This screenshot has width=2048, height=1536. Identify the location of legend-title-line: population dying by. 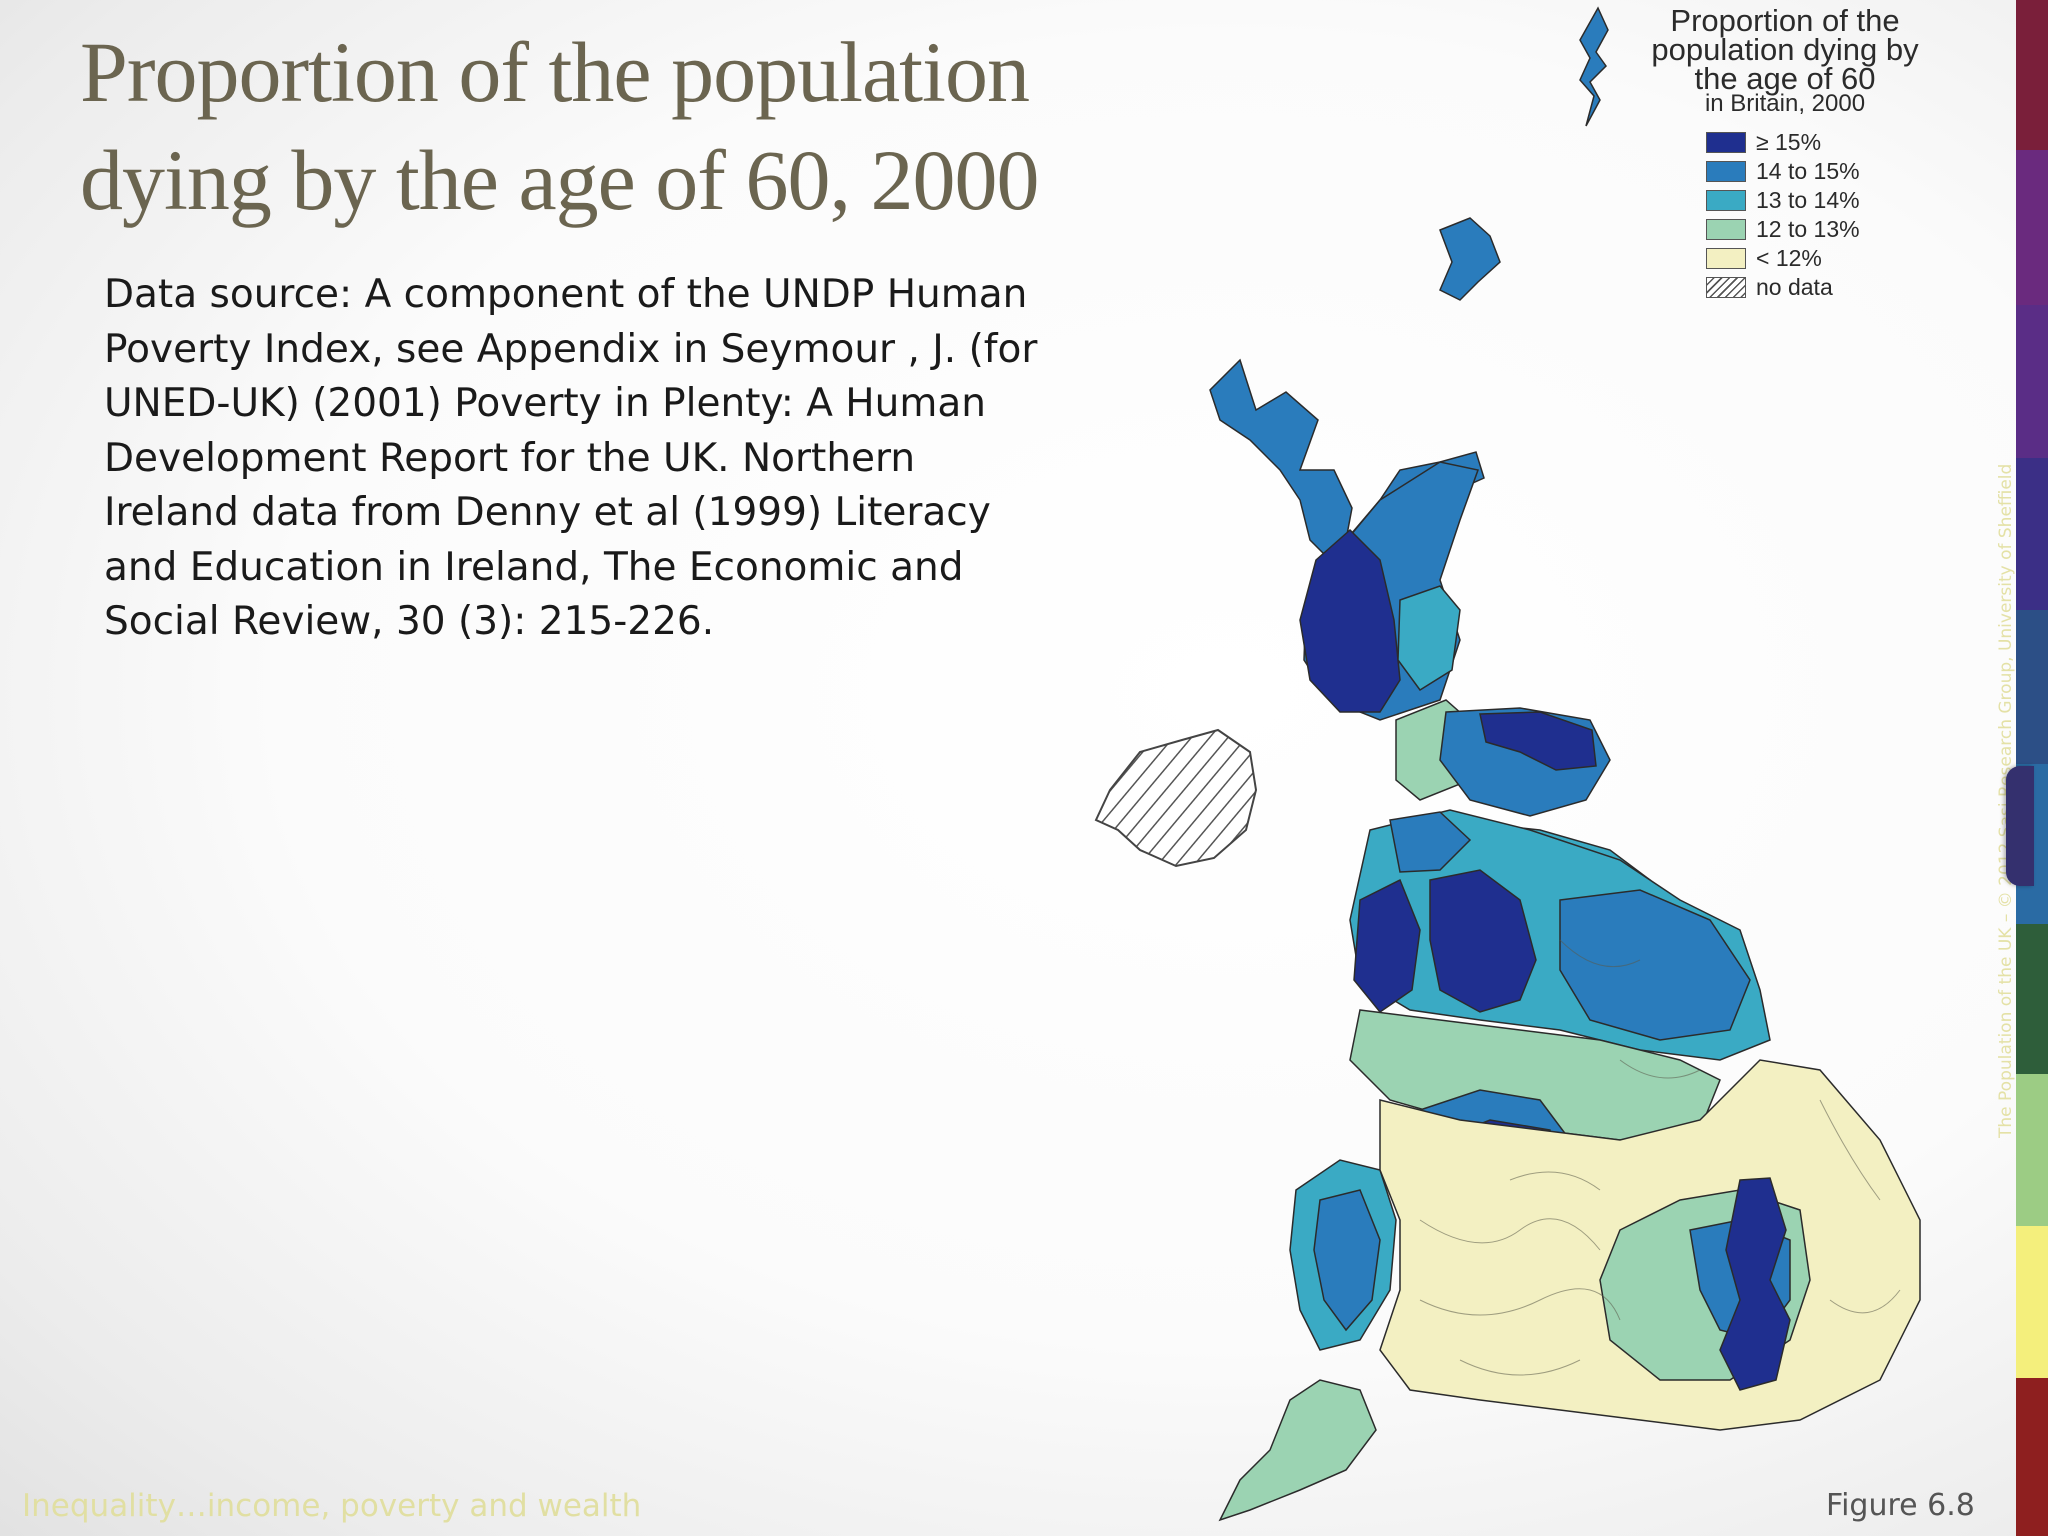
(1785, 49).